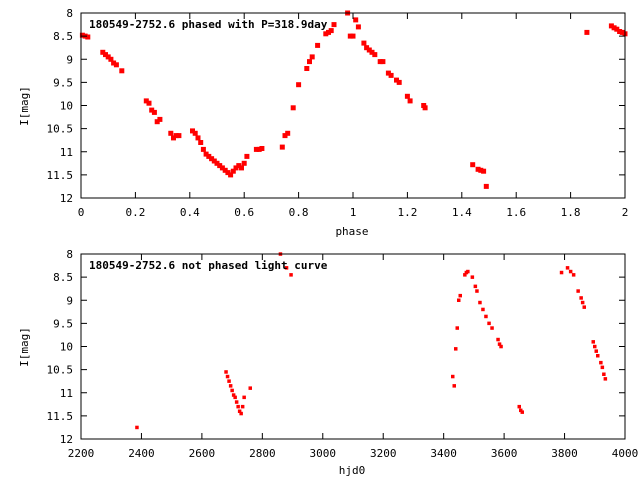  What do you see at coordinates (443, 453) in the screenshot?
I see `unphased-x-tick-label: 3400` at bounding box center [443, 453].